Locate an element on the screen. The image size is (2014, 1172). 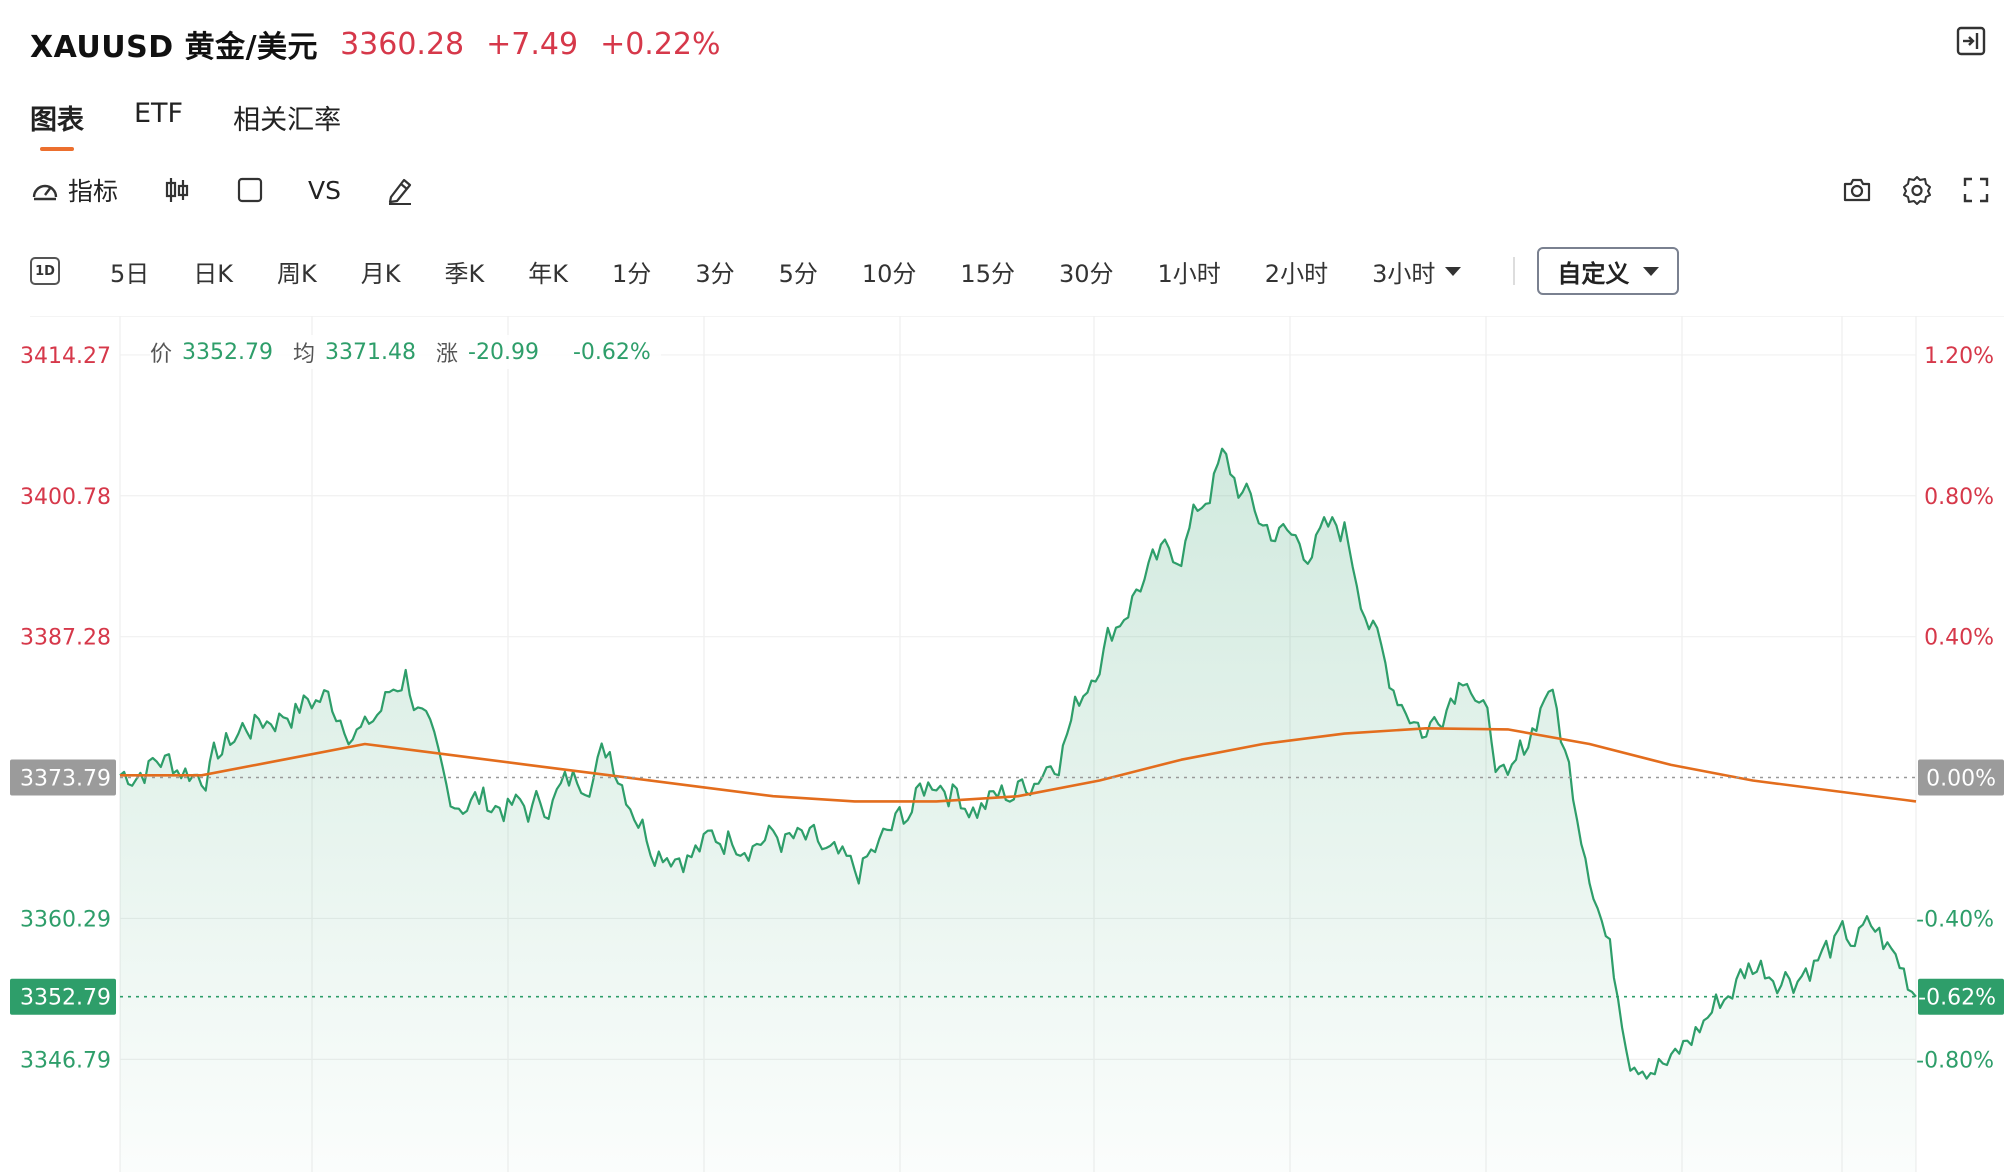
quote-header: XAUUSD 黄金/美元 3360.28 +7.49 +0.22% is located at coordinates (375, 44).